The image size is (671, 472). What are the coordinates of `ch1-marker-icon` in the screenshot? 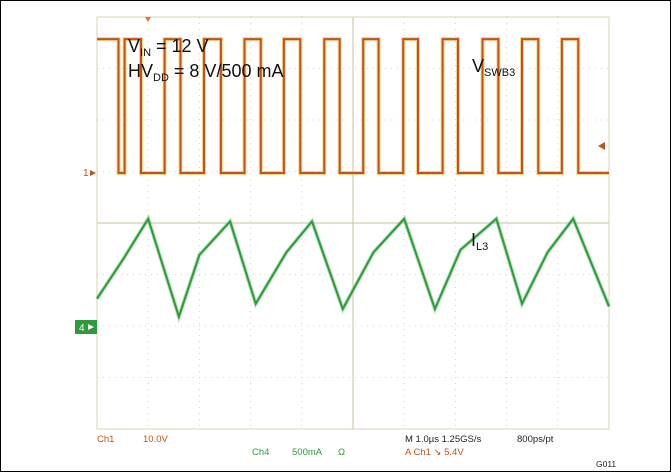 It's located at (93, 173).